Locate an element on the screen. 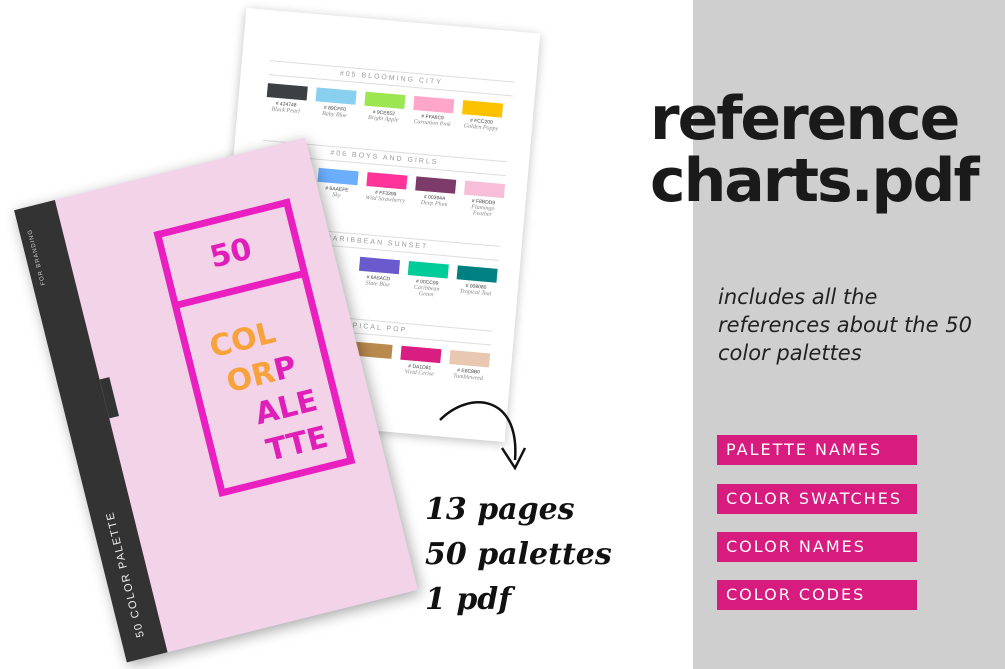 This screenshot has height=669, width=1005. book-spine: FOR BRANDING 50 COLOR PALETTE is located at coordinates (91, 431).